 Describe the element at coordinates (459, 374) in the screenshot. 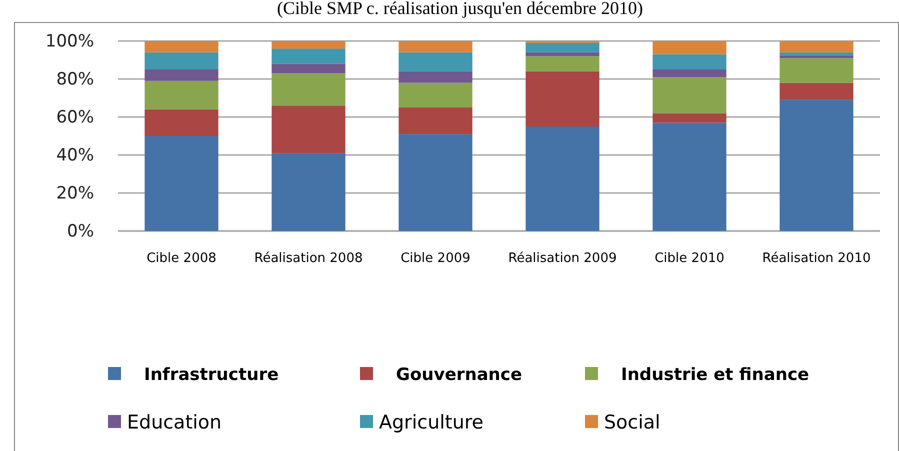

I see `legend-label: Gouvernance` at that location.